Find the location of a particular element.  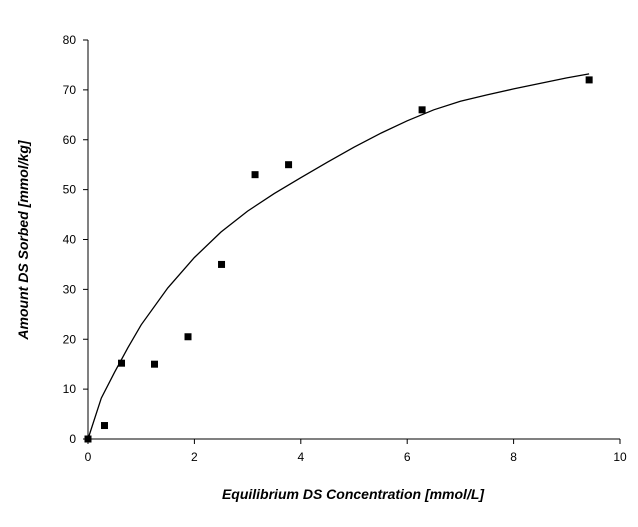

y-tick-label: 60 is located at coordinates (70, 140).